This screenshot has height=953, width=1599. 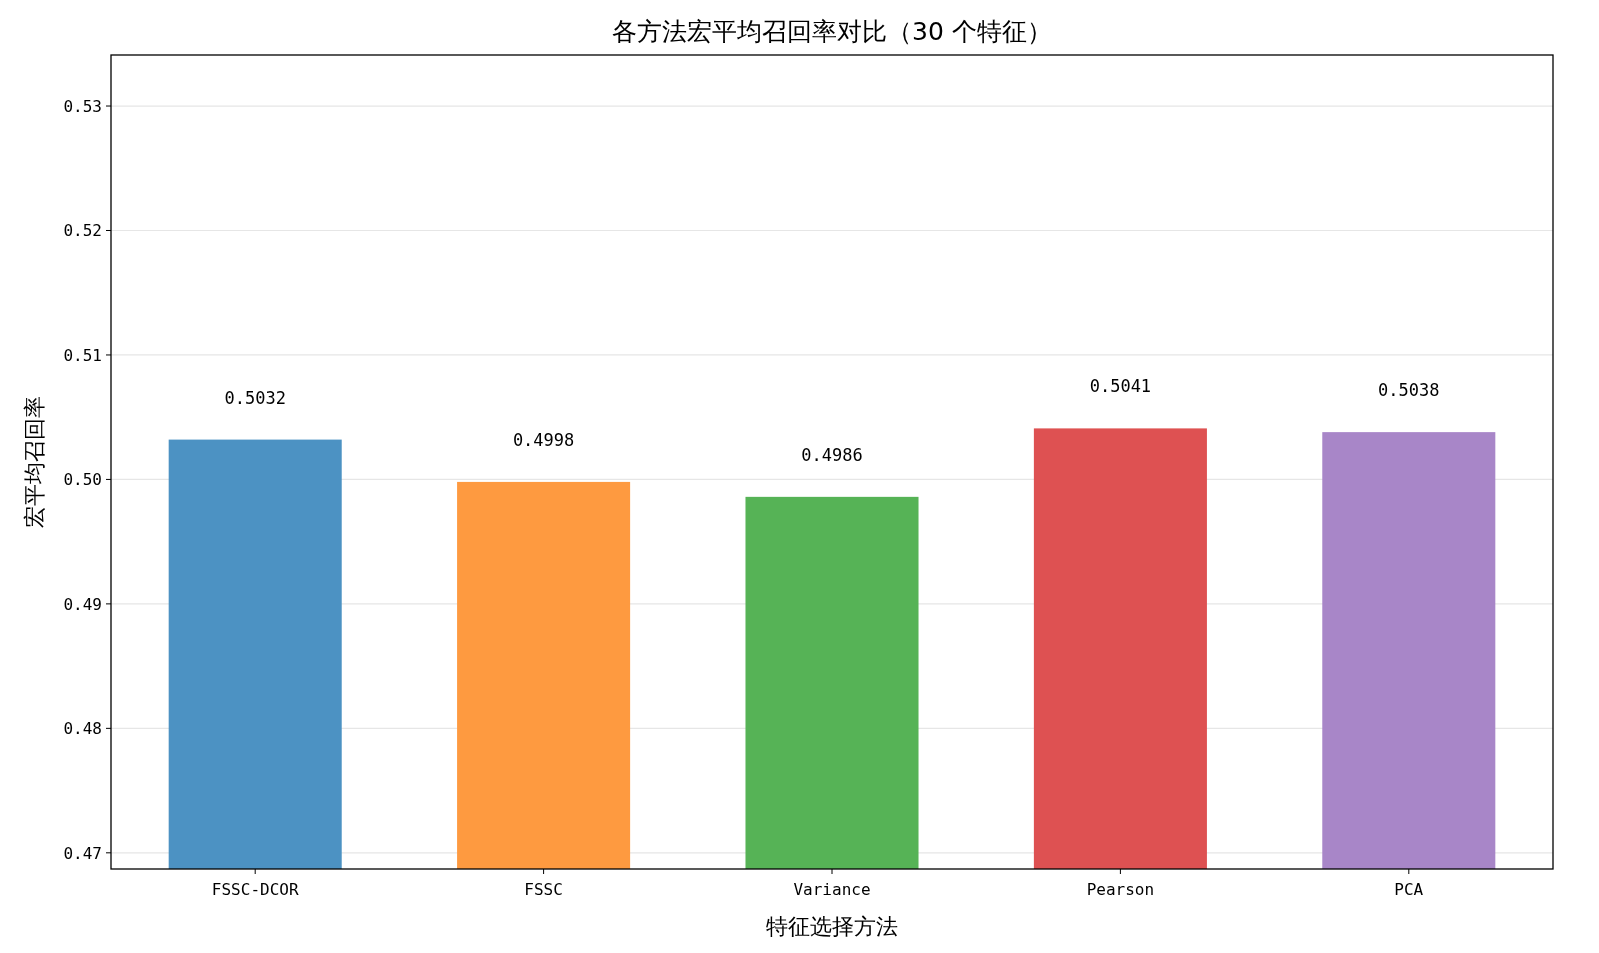 What do you see at coordinates (82, 107) in the screenshot?
I see `y-tick-label: 0.53` at bounding box center [82, 107].